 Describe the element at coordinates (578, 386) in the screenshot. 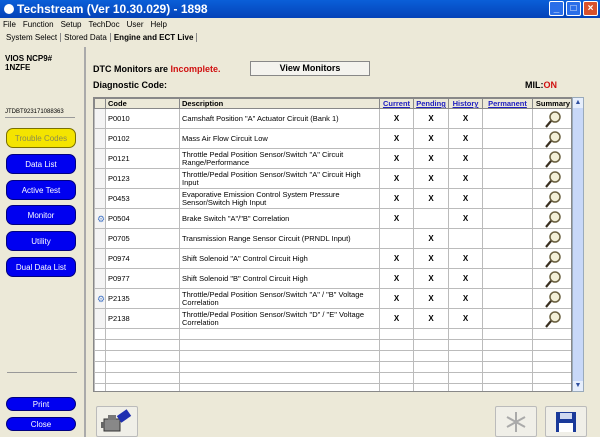

I see `scroll-down-arrow: ▼` at that location.